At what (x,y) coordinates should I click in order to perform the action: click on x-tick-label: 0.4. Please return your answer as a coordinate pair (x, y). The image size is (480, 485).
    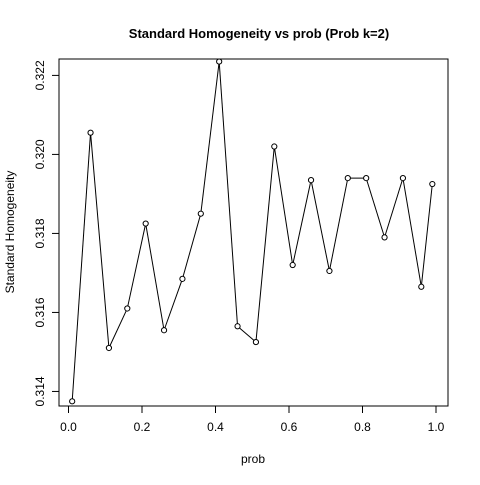
    Looking at the image, I should click on (215, 427).